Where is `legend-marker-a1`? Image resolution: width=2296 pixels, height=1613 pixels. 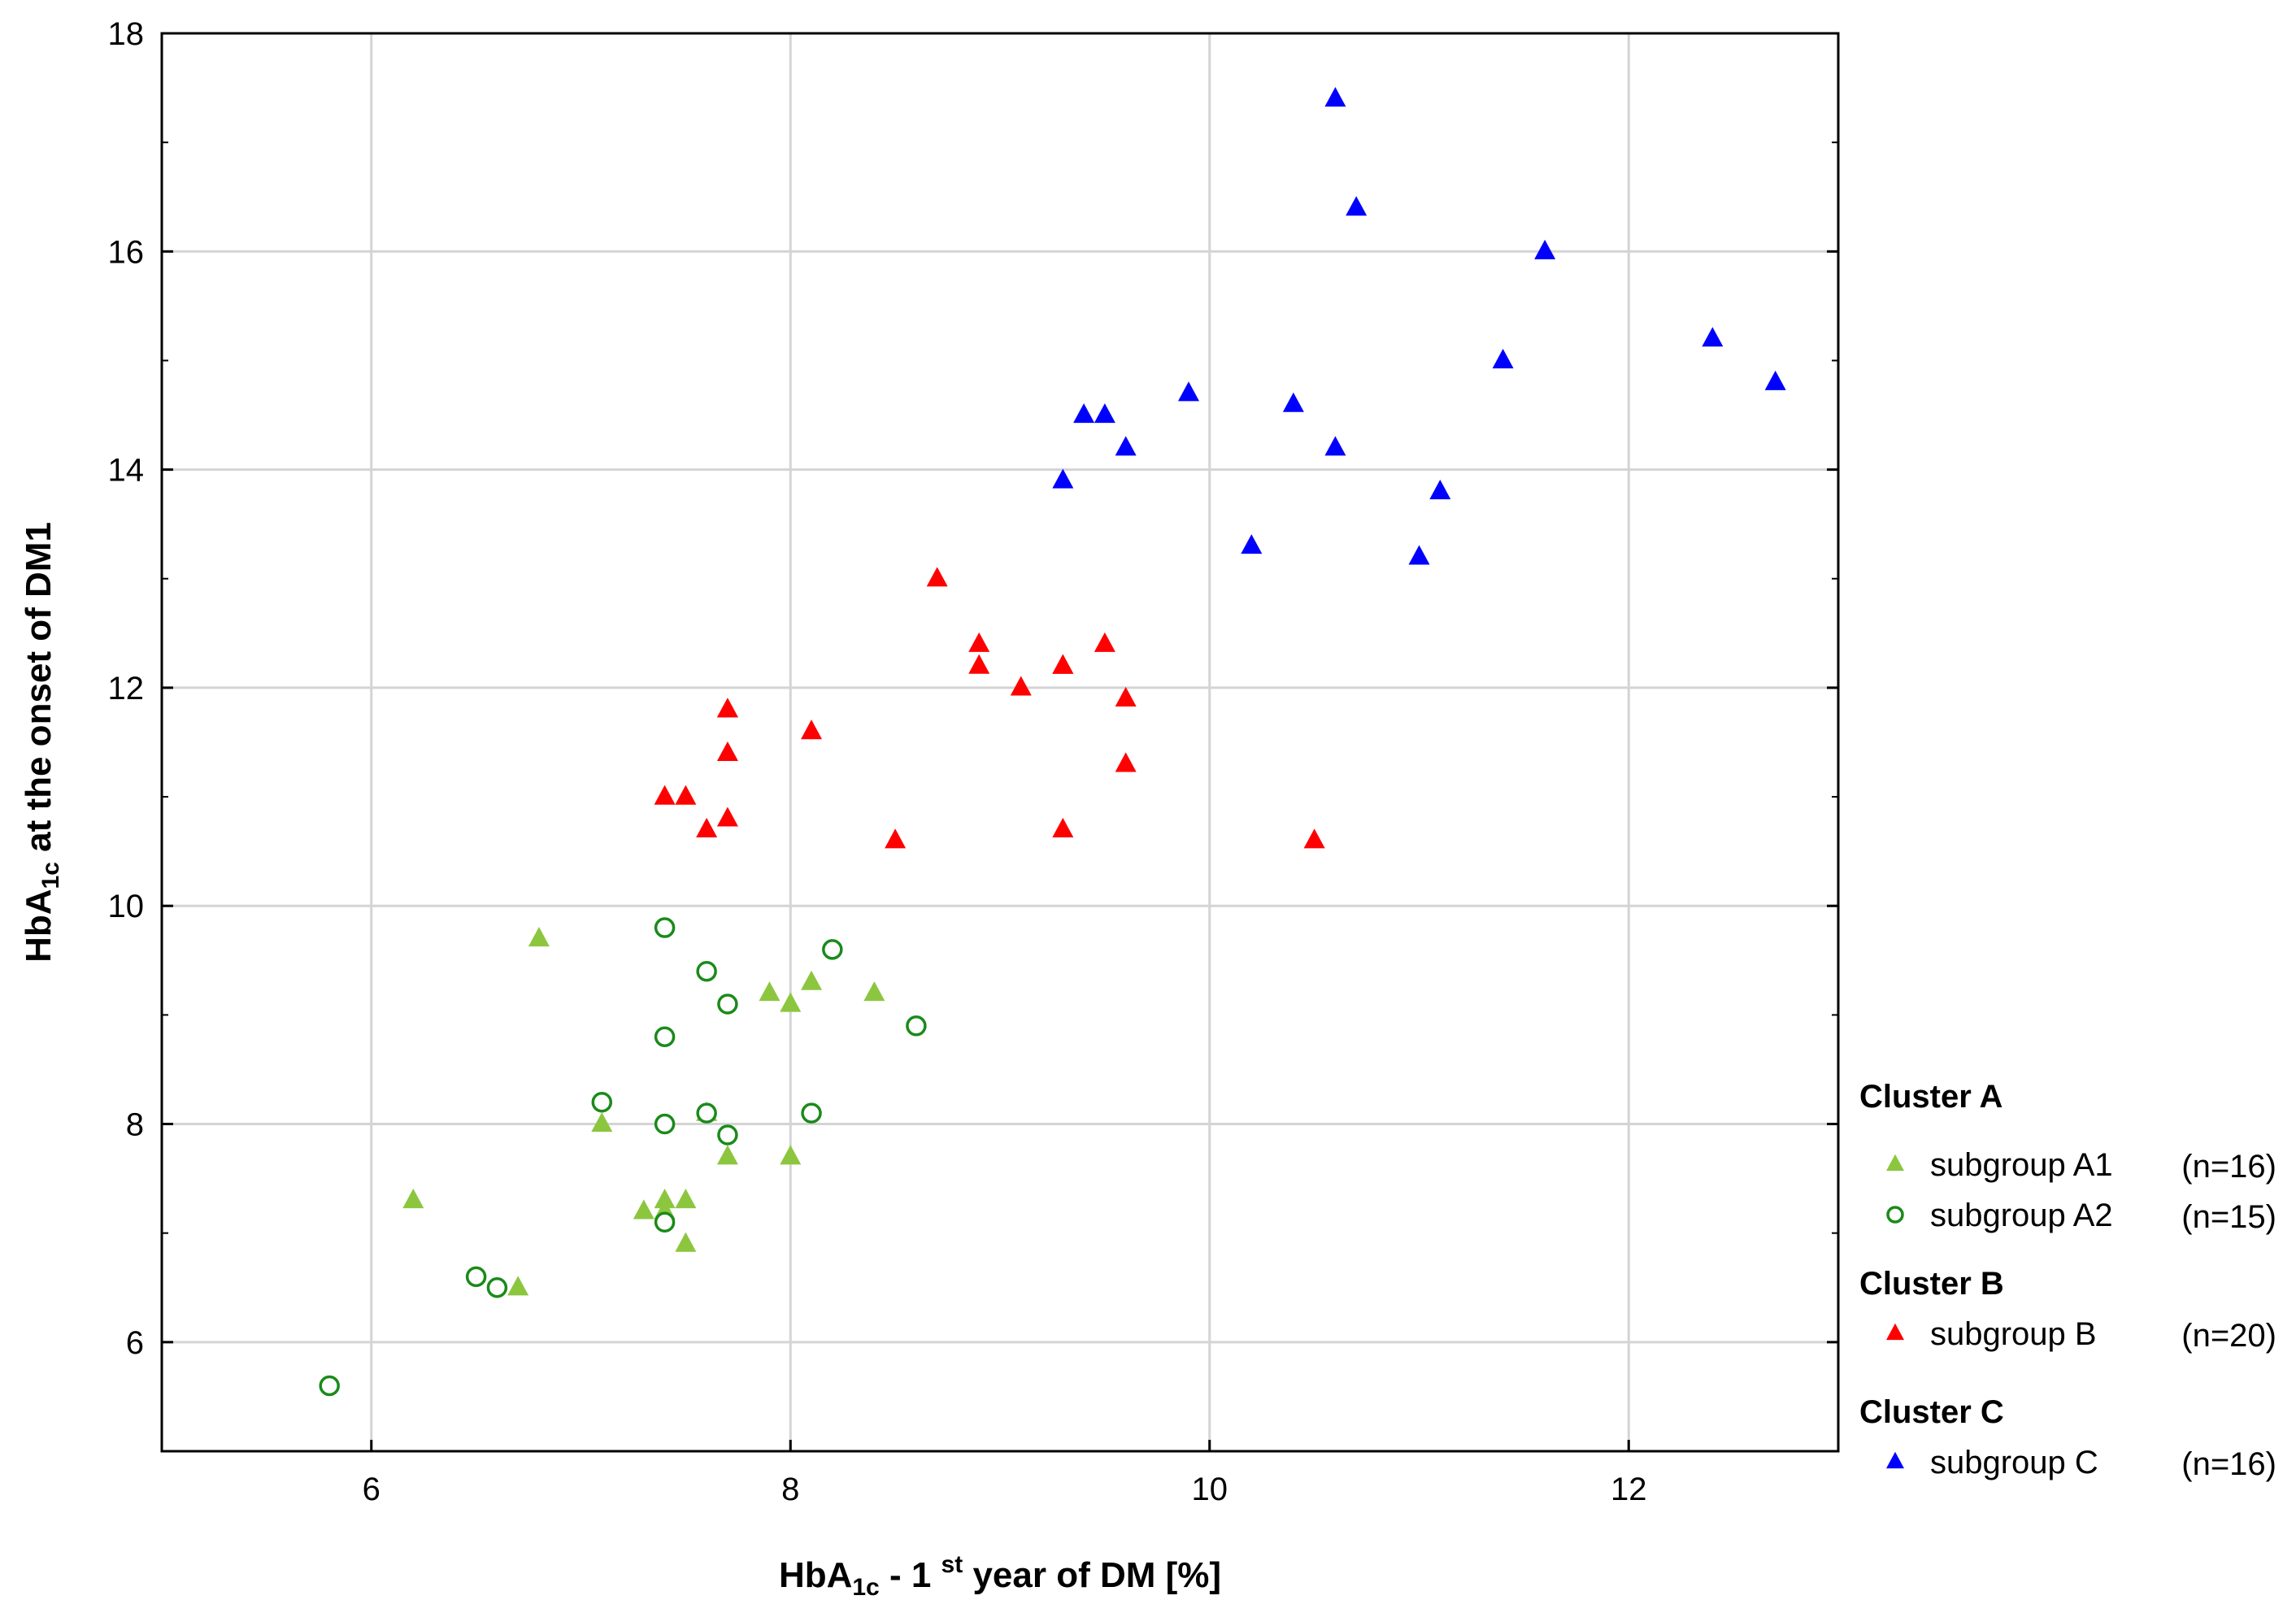
legend-marker-a1 is located at coordinates (1895, 1163).